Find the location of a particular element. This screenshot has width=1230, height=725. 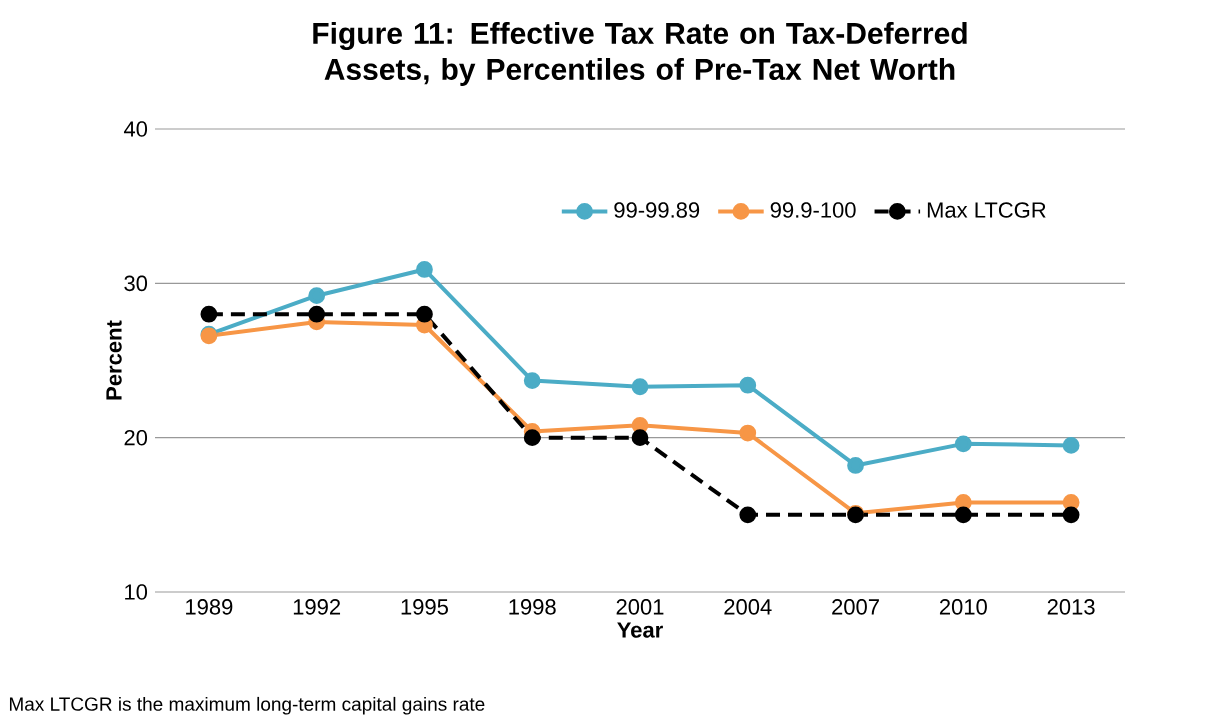

x-tick-label: 1998 is located at coordinates (532, 607).